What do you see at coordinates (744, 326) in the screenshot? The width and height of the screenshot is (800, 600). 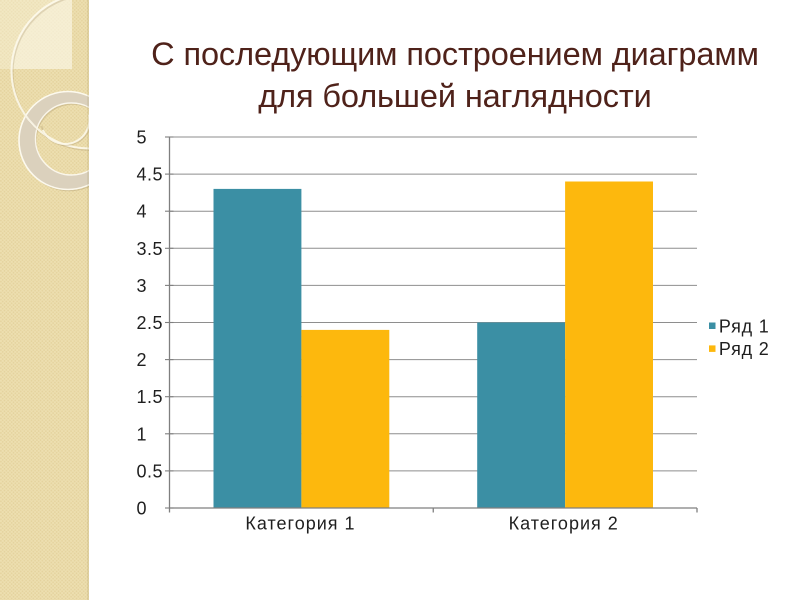 I see `svg-text: Ряд 1` at bounding box center [744, 326].